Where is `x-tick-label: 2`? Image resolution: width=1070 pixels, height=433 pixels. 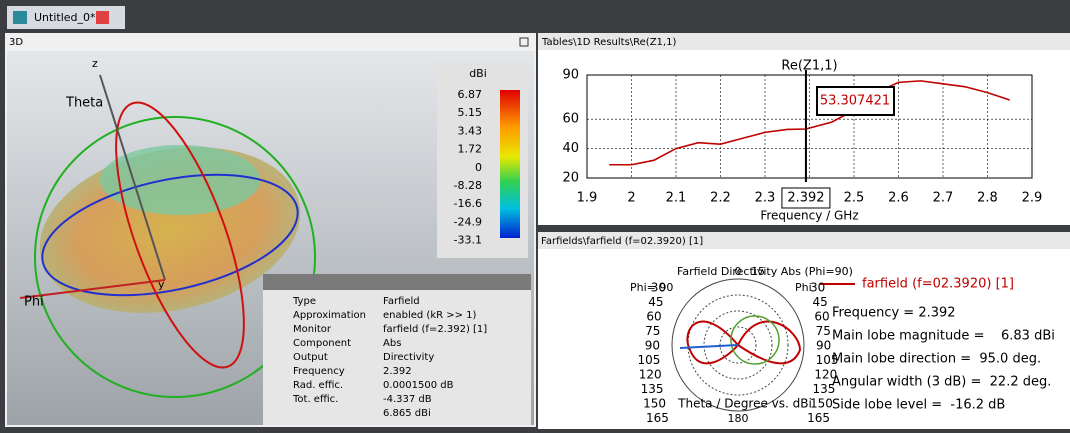
x-tick-label: 2 is located at coordinates (631, 198).